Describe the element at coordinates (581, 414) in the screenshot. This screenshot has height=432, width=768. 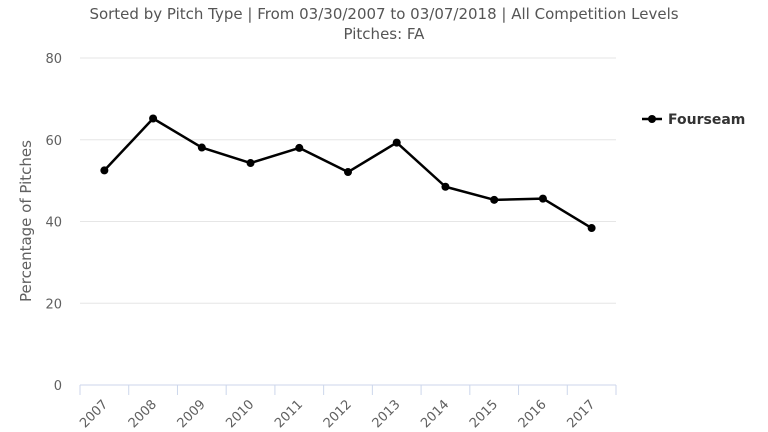
I see `x-tick-label: 2017` at that location.